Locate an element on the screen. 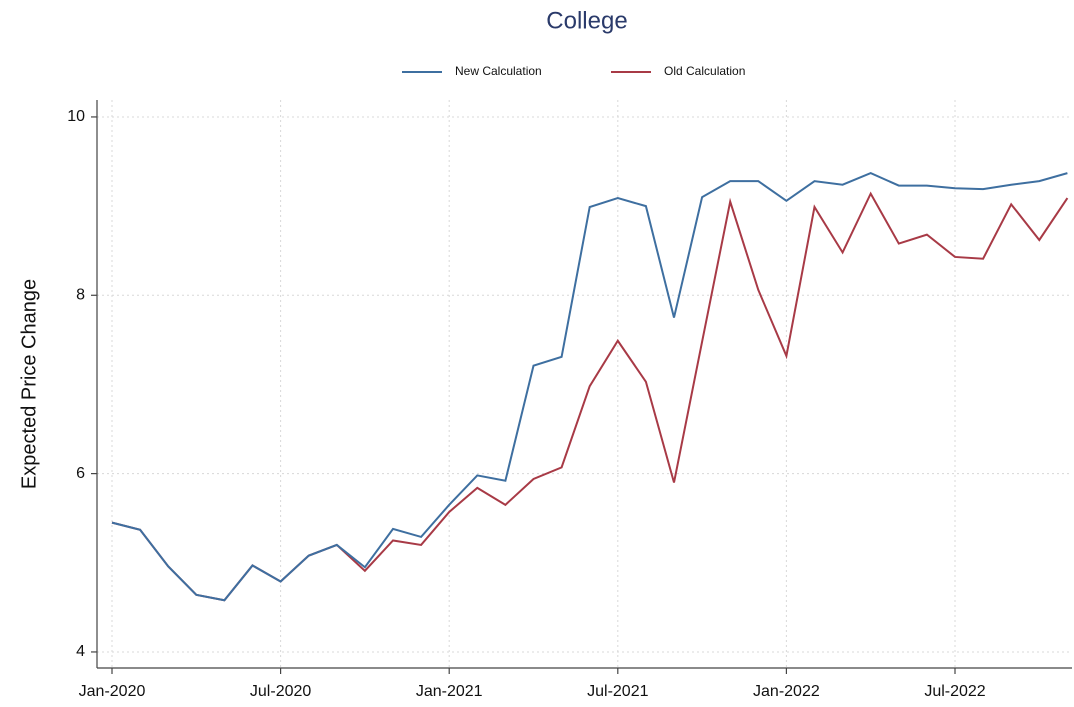 Image resolution: width=1074 pixels, height=707 pixels. legend-label: New Calculation is located at coordinates (498, 71).